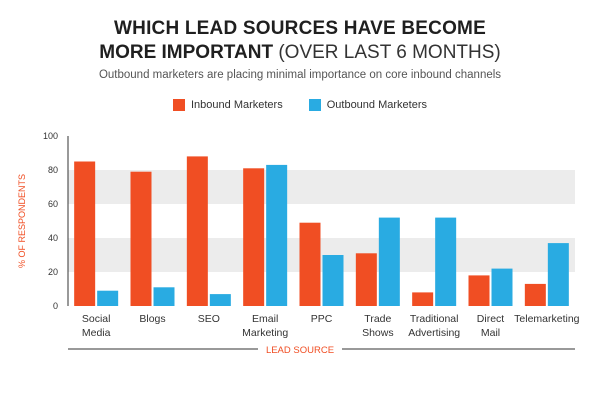 This screenshot has width=600, height=400. Describe the element at coordinates (265, 333) in the screenshot. I see `x-tick-label: Marketing` at that location.